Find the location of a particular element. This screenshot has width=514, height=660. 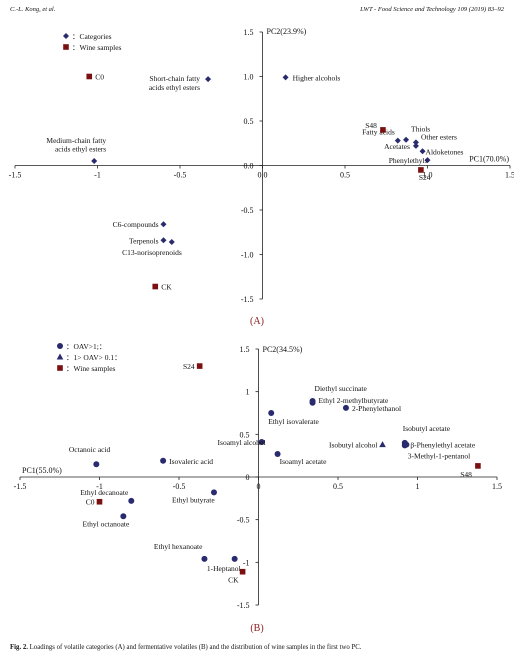

point-label-isoamyl-alcohol: Isoamyl alcohol is located at coordinates (242, 442).